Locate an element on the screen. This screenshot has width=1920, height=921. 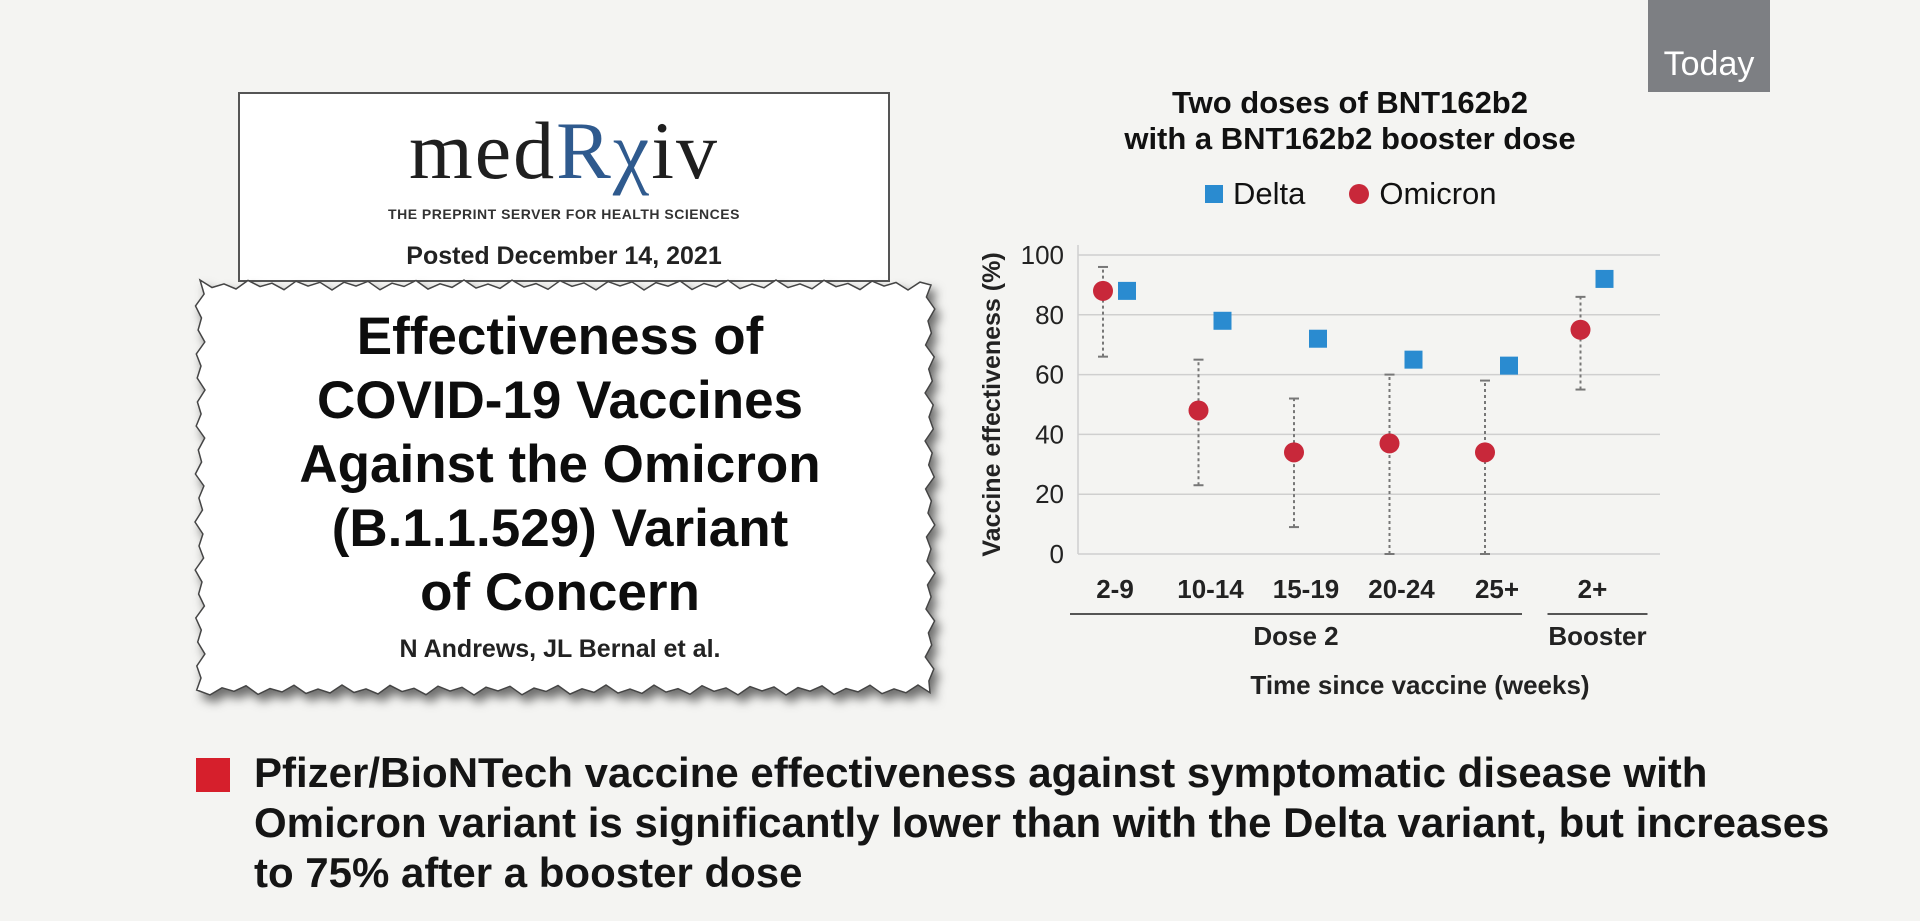
medrxiv-logo: medRχiv is located at coordinates (564, 151).